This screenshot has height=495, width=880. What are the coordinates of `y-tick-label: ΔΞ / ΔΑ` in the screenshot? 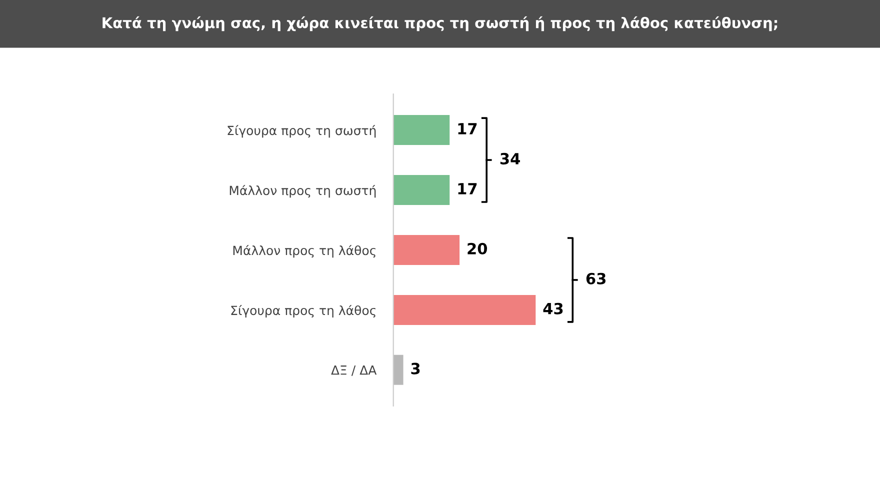 It's located at (354, 371).